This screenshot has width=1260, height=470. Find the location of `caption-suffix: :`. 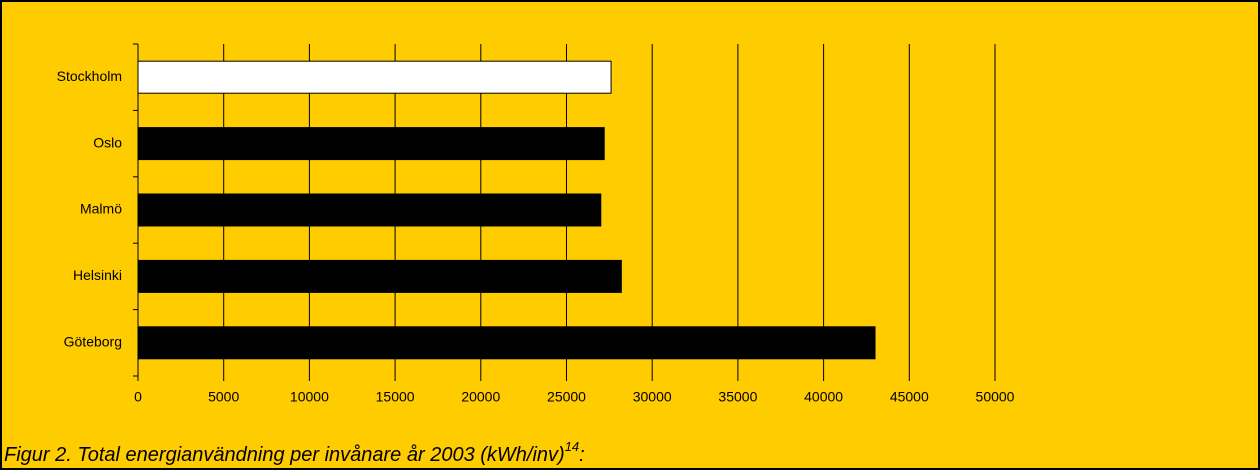

caption-suffix: : is located at coordinates (582, 455).